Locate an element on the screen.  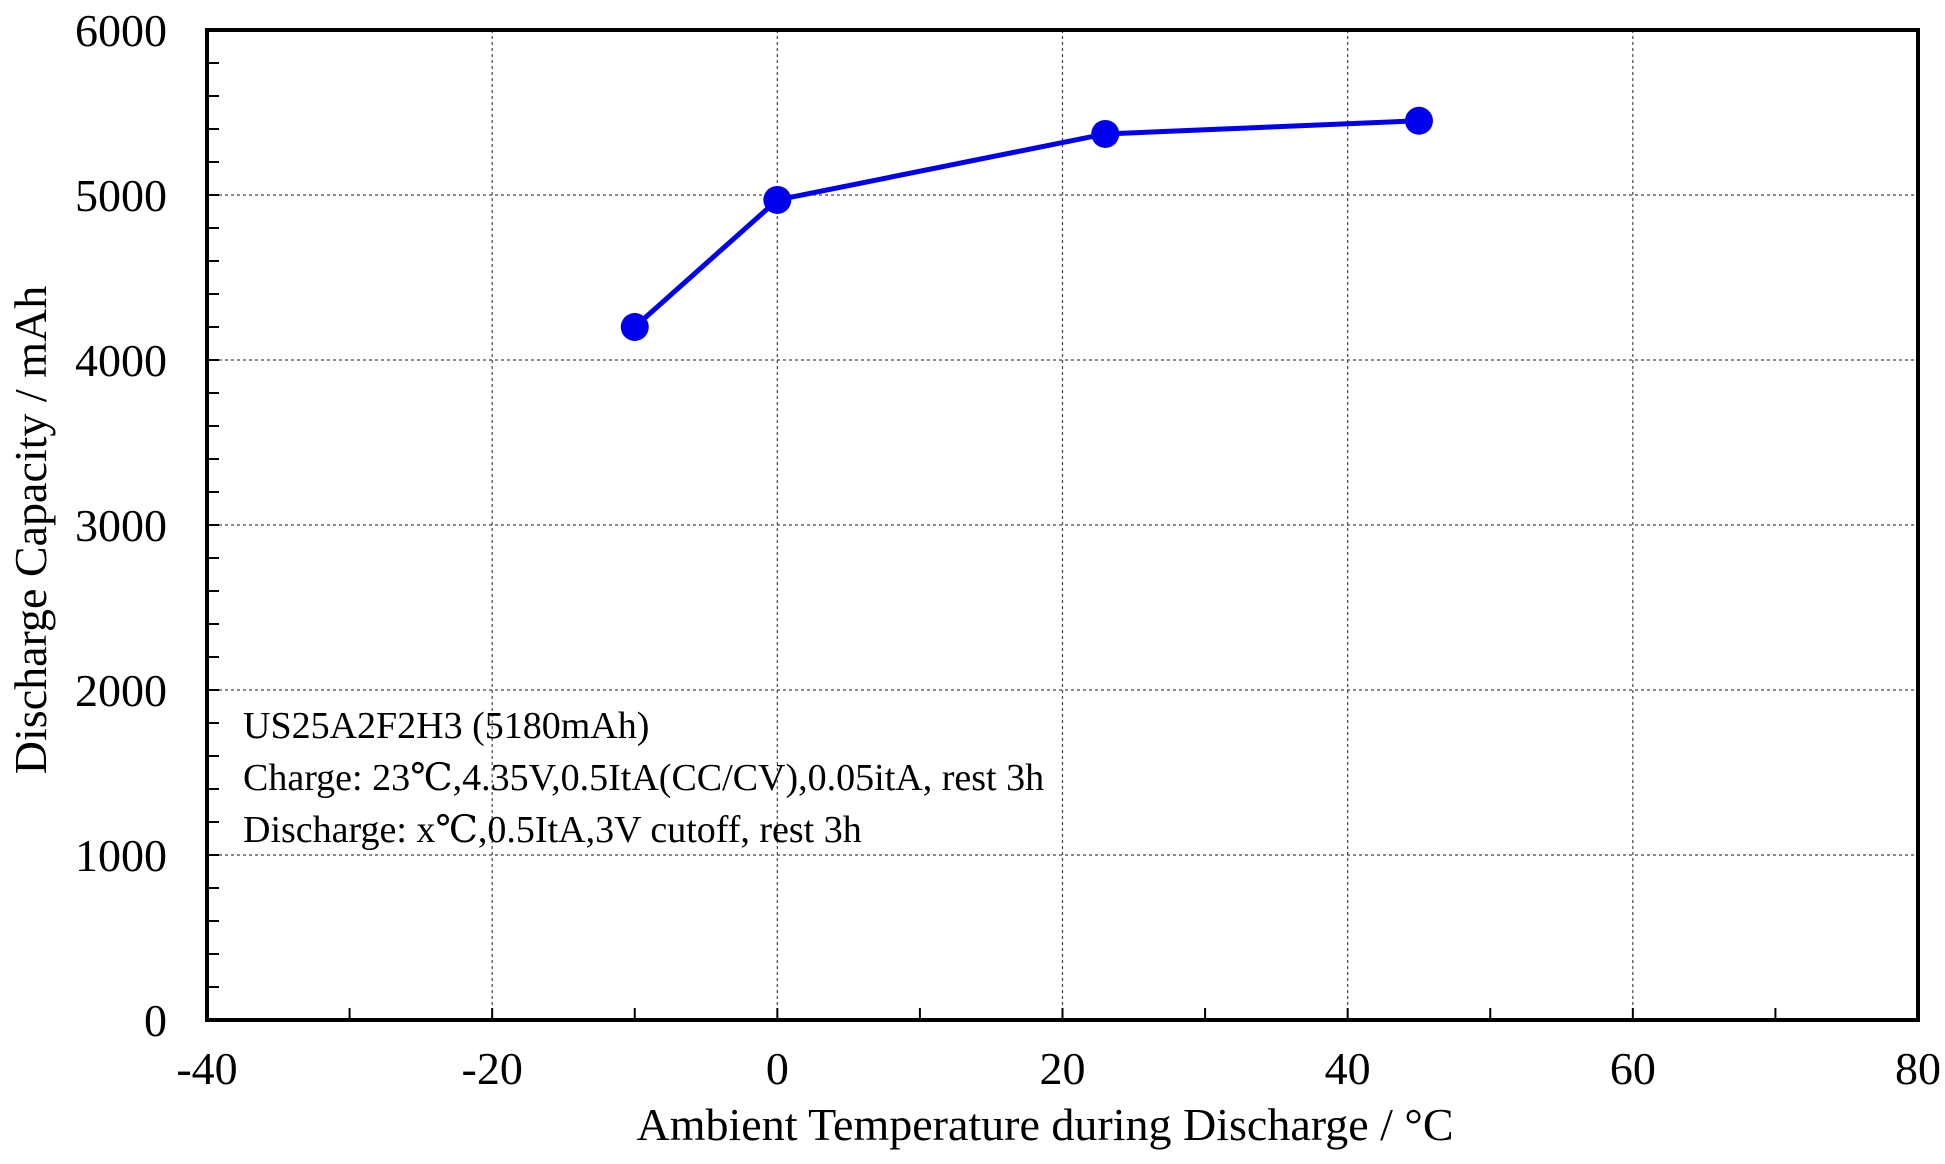
y-tick-label: 4000 is located at coordinates (121, 360).